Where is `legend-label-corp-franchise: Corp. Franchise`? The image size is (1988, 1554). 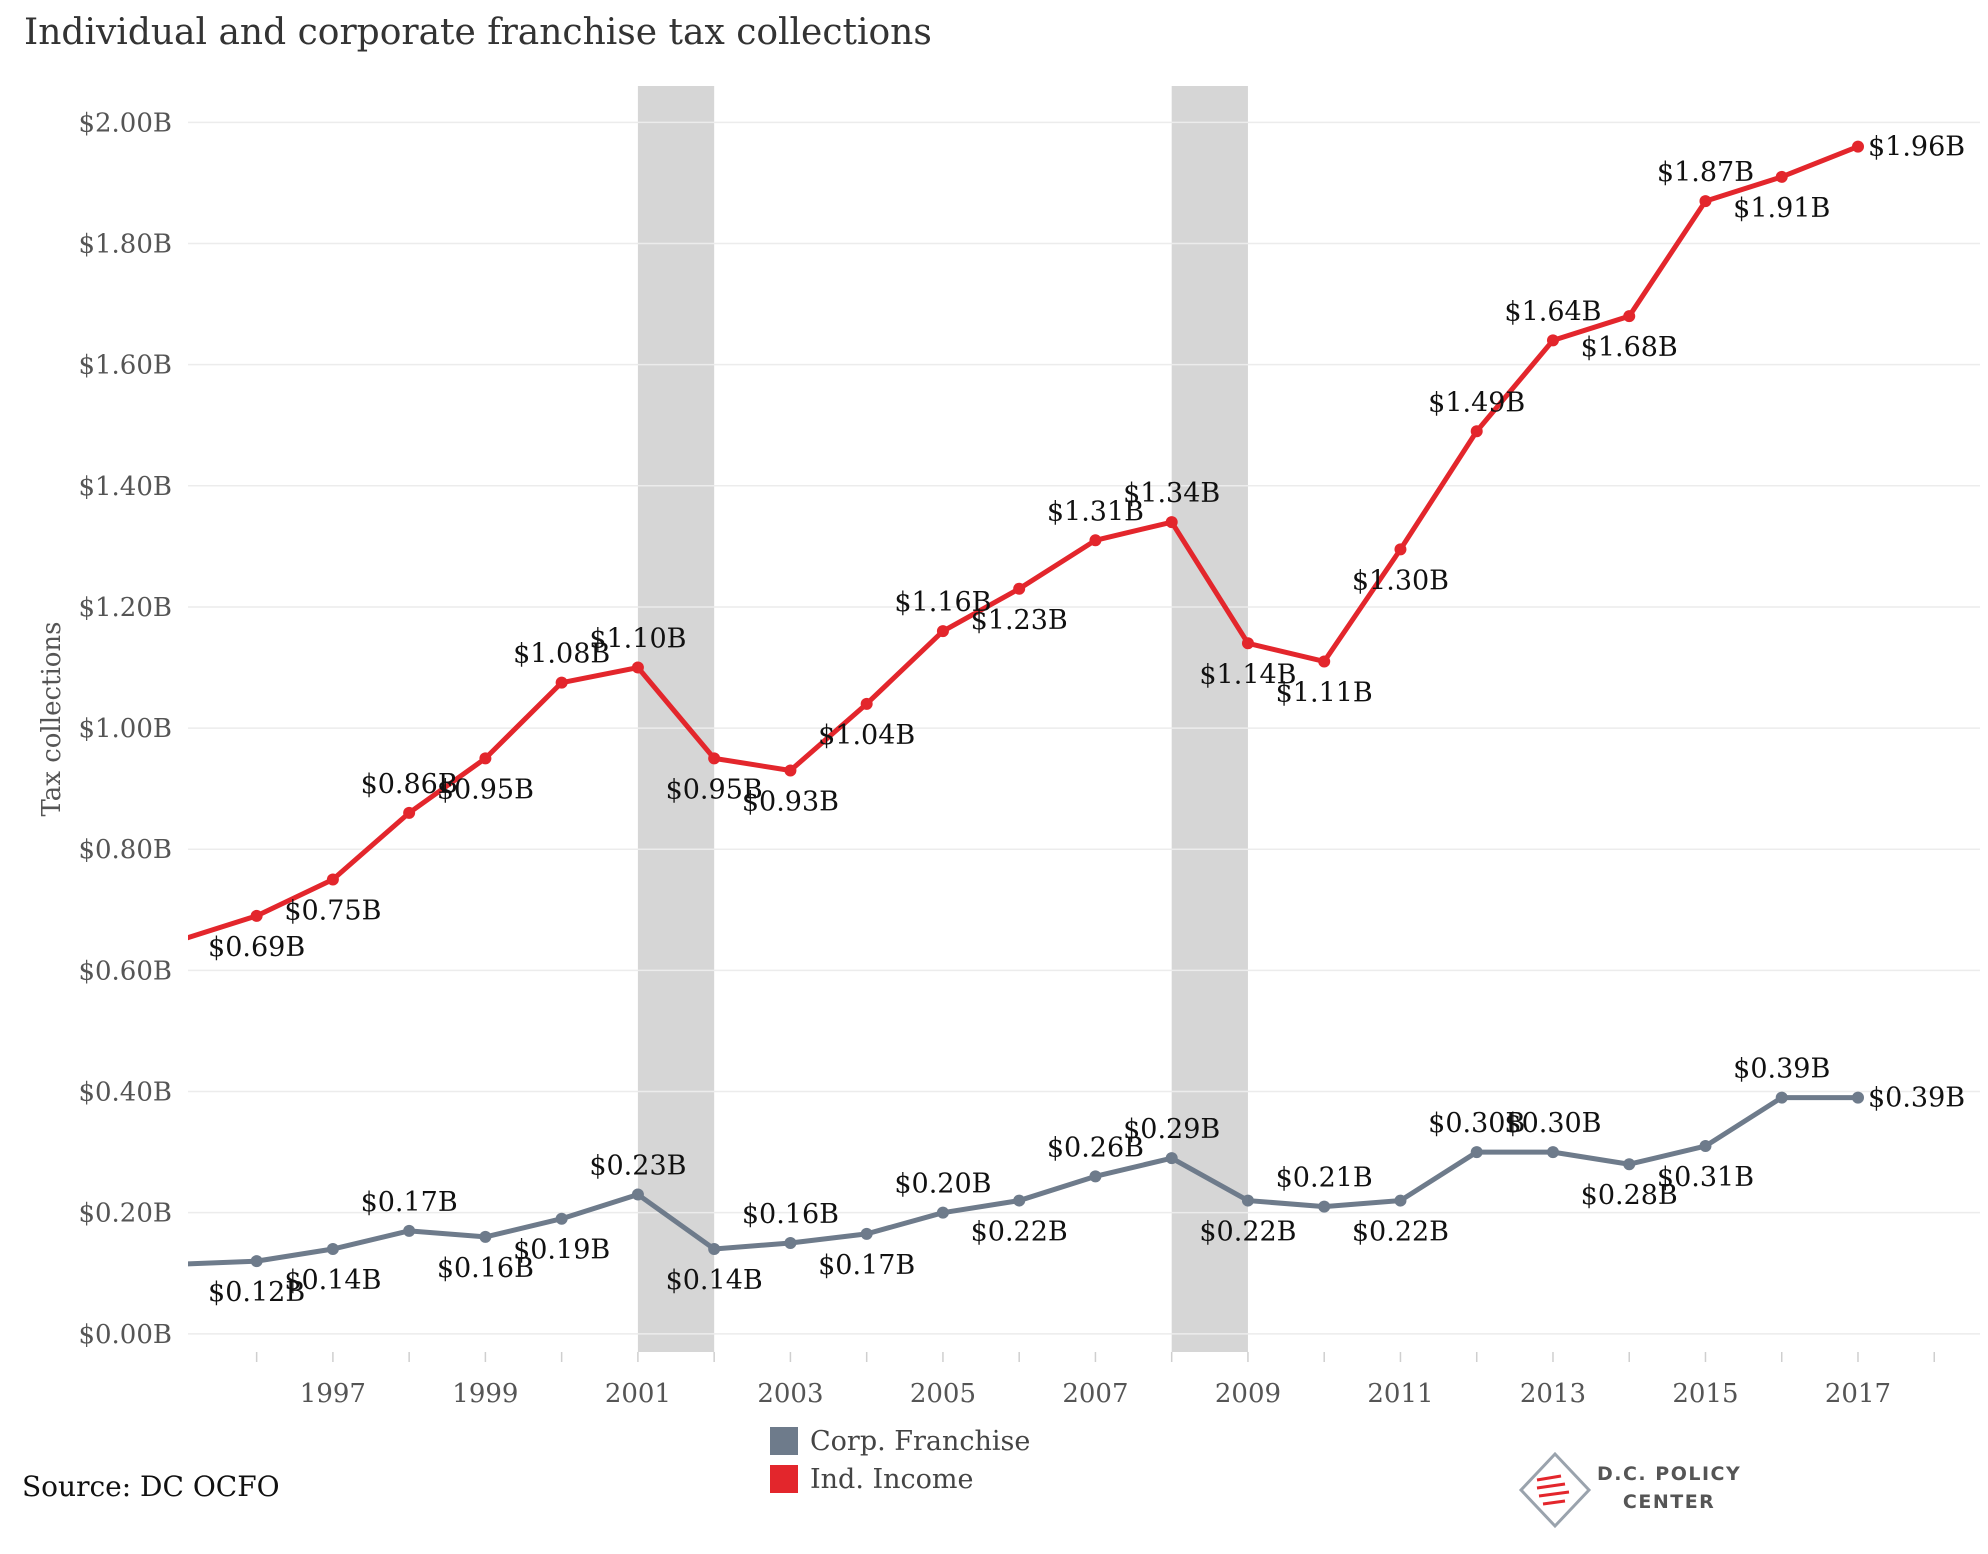 legend-label-corp-franchise: Corp. Franchise is located at coordinates (920, 1441).